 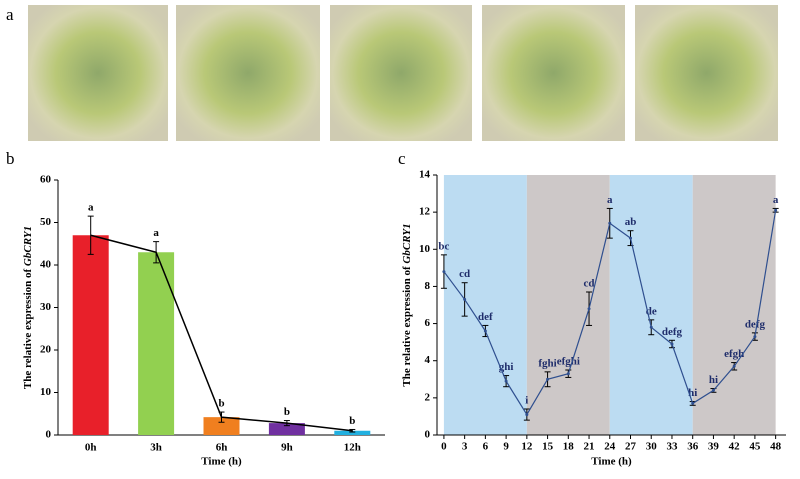 What do you see at coordinates (506, 447) in the screenshot?
I see `x-tick-label: 9` at bounding box center [506, 447].